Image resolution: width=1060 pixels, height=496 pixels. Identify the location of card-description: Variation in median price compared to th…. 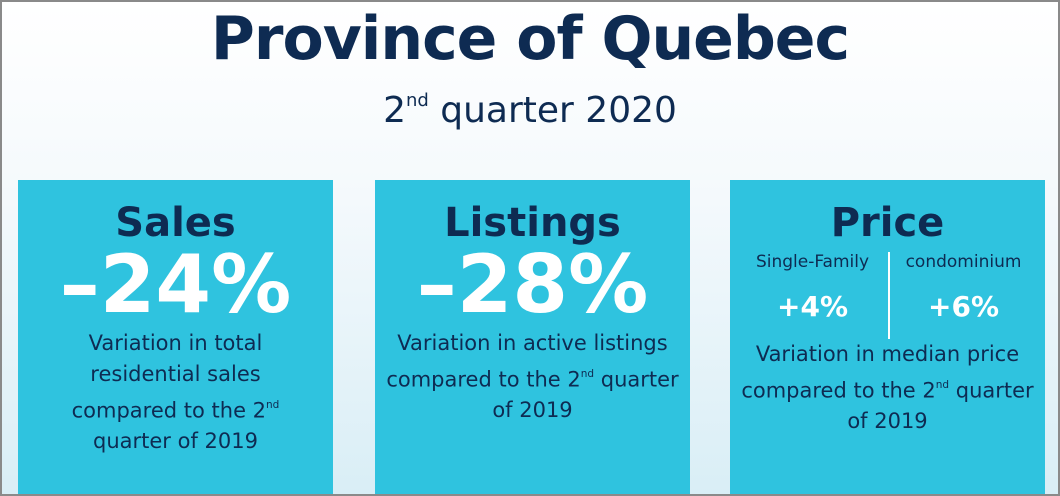
(887, 388).